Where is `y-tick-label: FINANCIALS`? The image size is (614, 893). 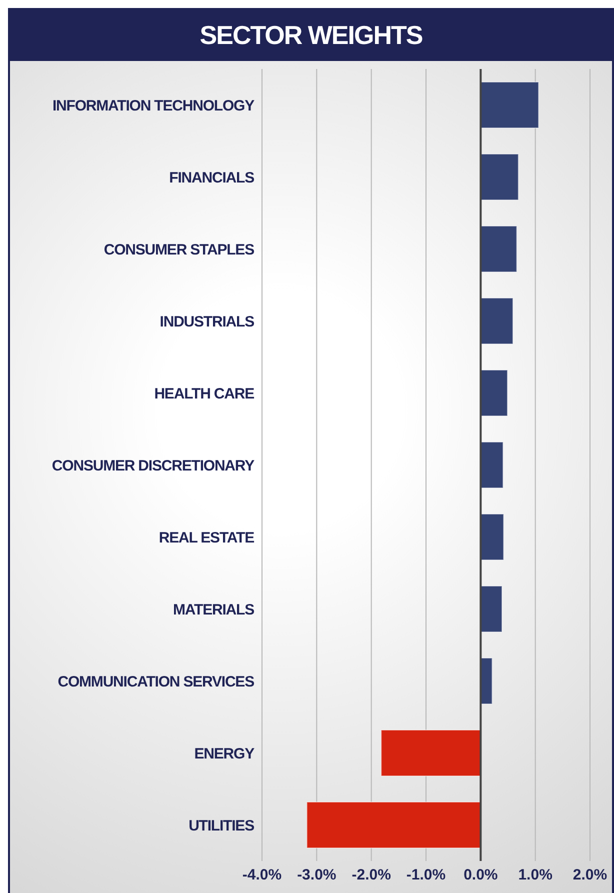 y-tick-label: FINANCIALS is located at coordinates (212, 177).